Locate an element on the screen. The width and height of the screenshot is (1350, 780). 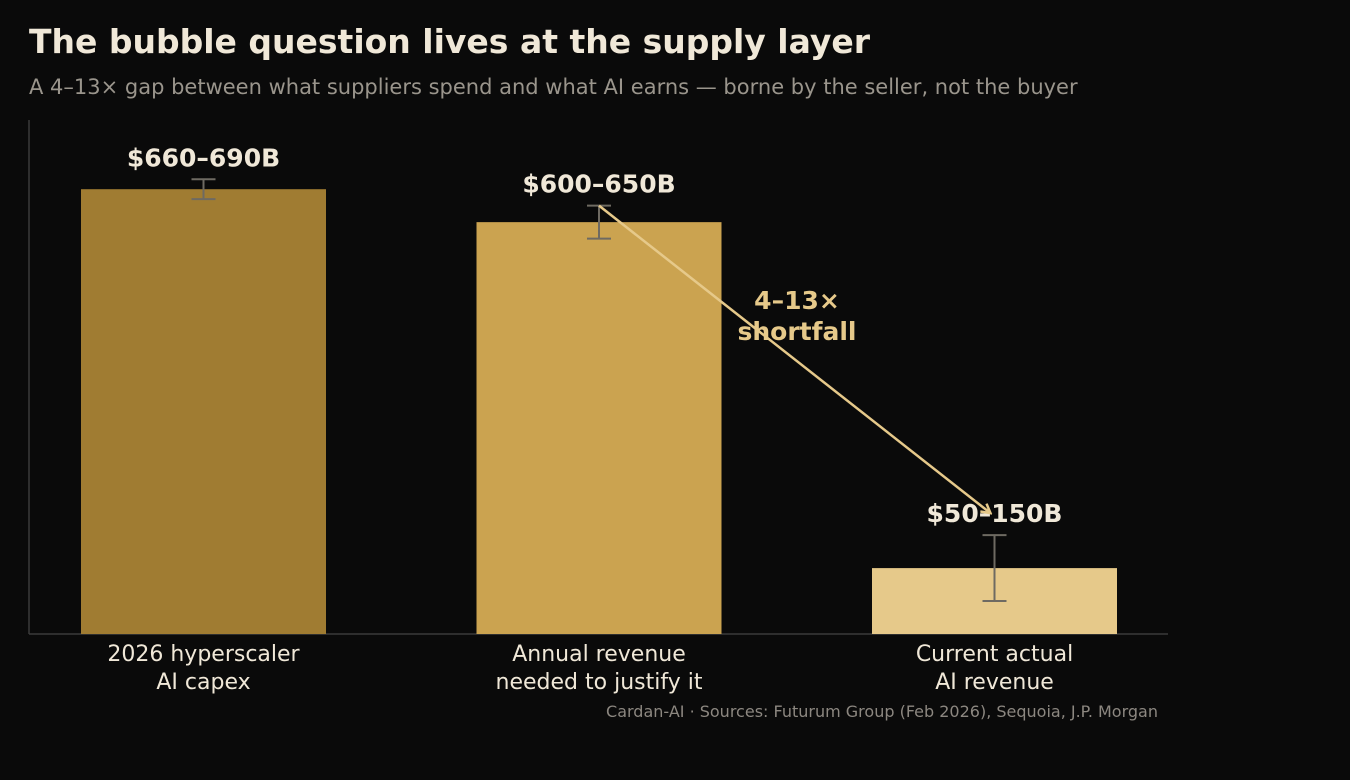
category-label-2-line-2: needed to justify it is located at coordinates (599, 682).